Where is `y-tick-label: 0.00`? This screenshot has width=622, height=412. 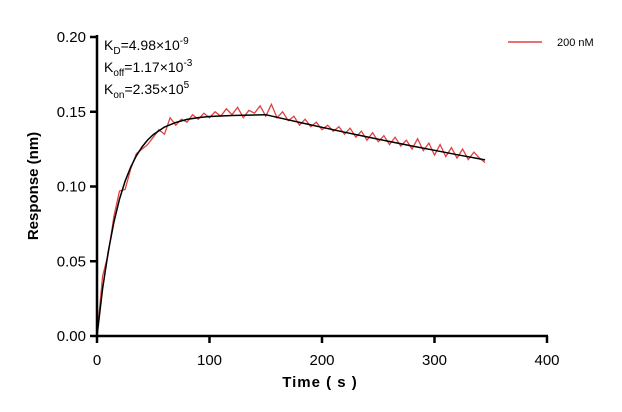
y-tick-label: 0.00 is located at coordinates (71, 336).